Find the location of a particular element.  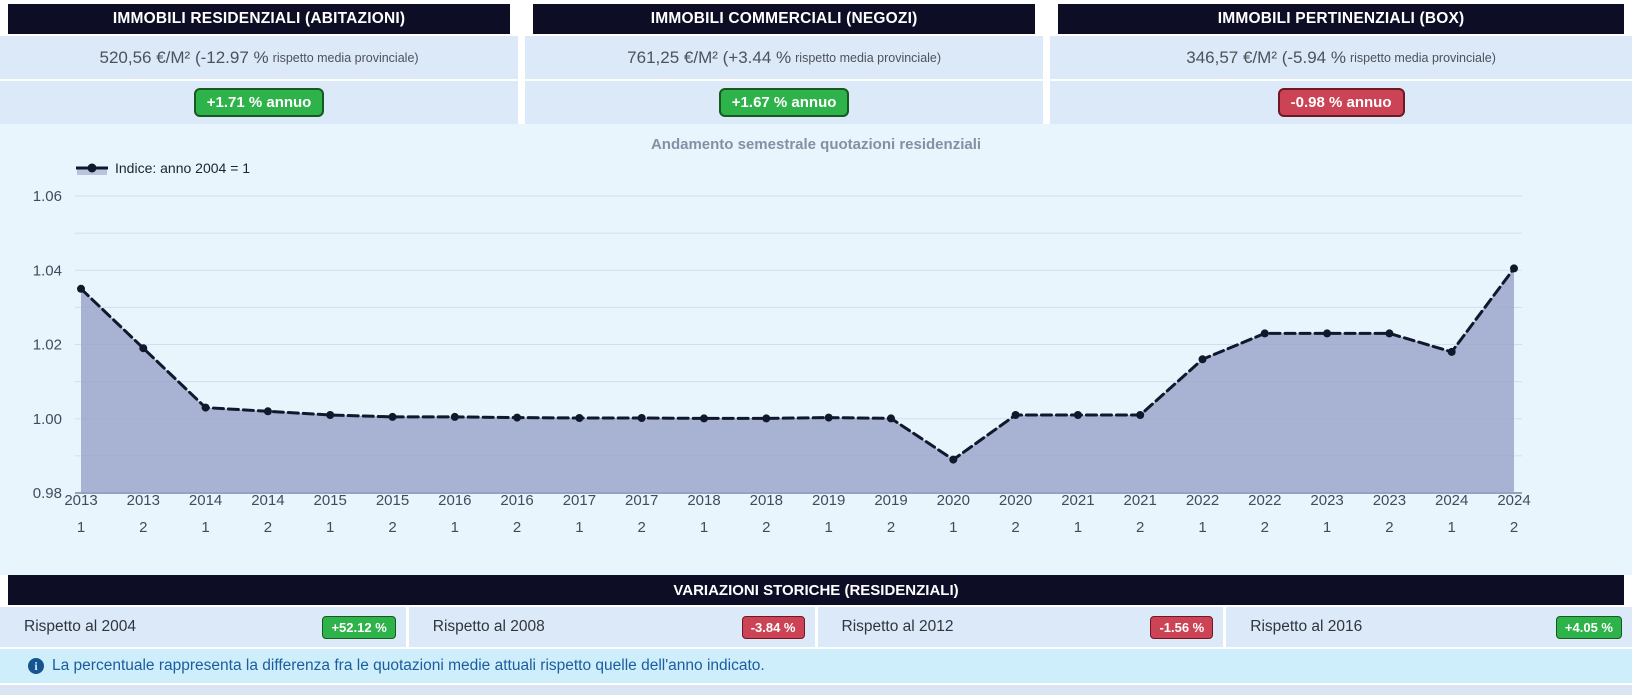

variation-badge: -1.56 % is located at coordinates (1182, 627).